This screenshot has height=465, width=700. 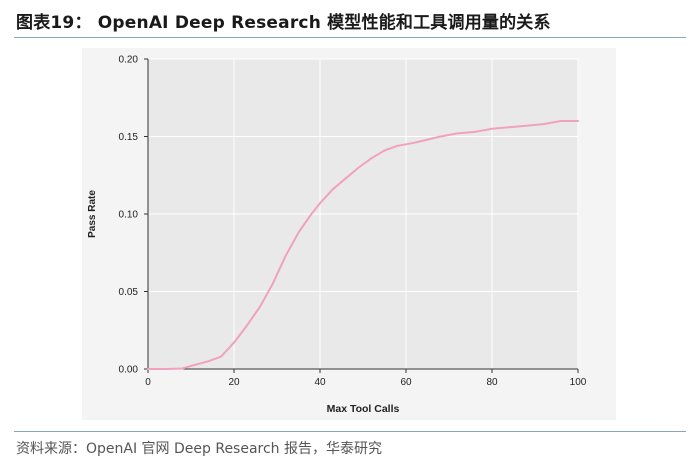 What do you see at coordinates (320, 382) in the screenshot?
I see `x-tick-label: 40` at bounding box center [320, 382].